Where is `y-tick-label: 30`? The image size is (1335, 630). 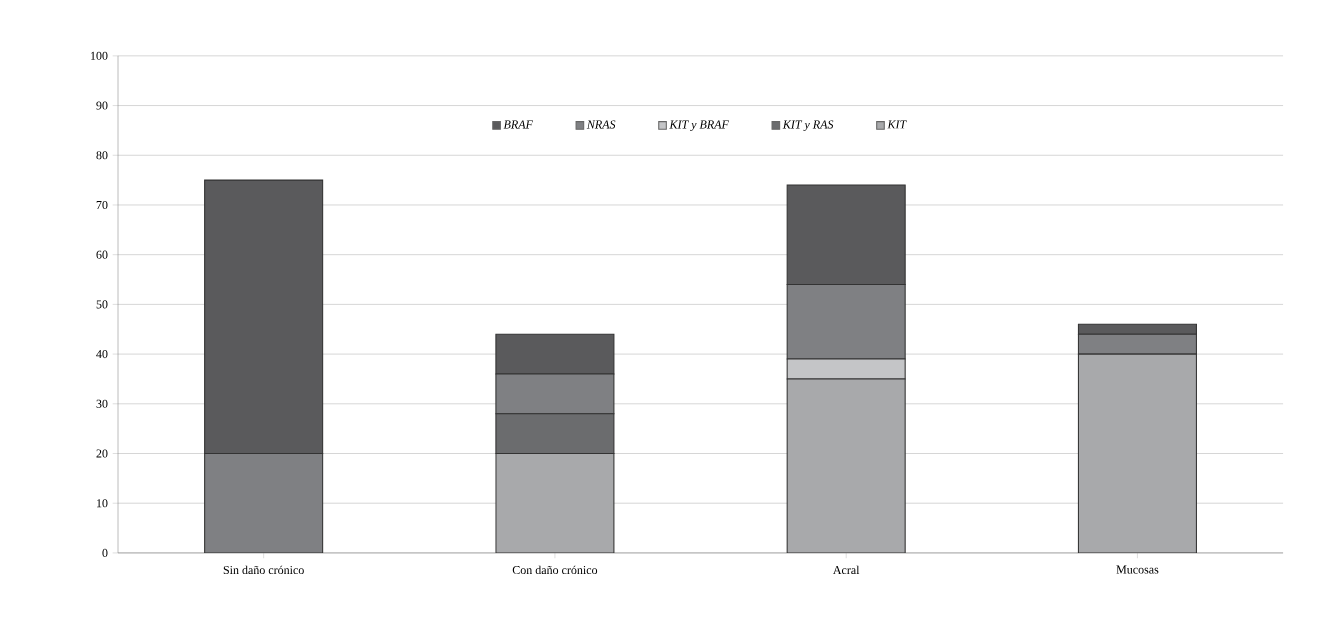
y-tick-label: 30 is located at coordinates (102, 403).